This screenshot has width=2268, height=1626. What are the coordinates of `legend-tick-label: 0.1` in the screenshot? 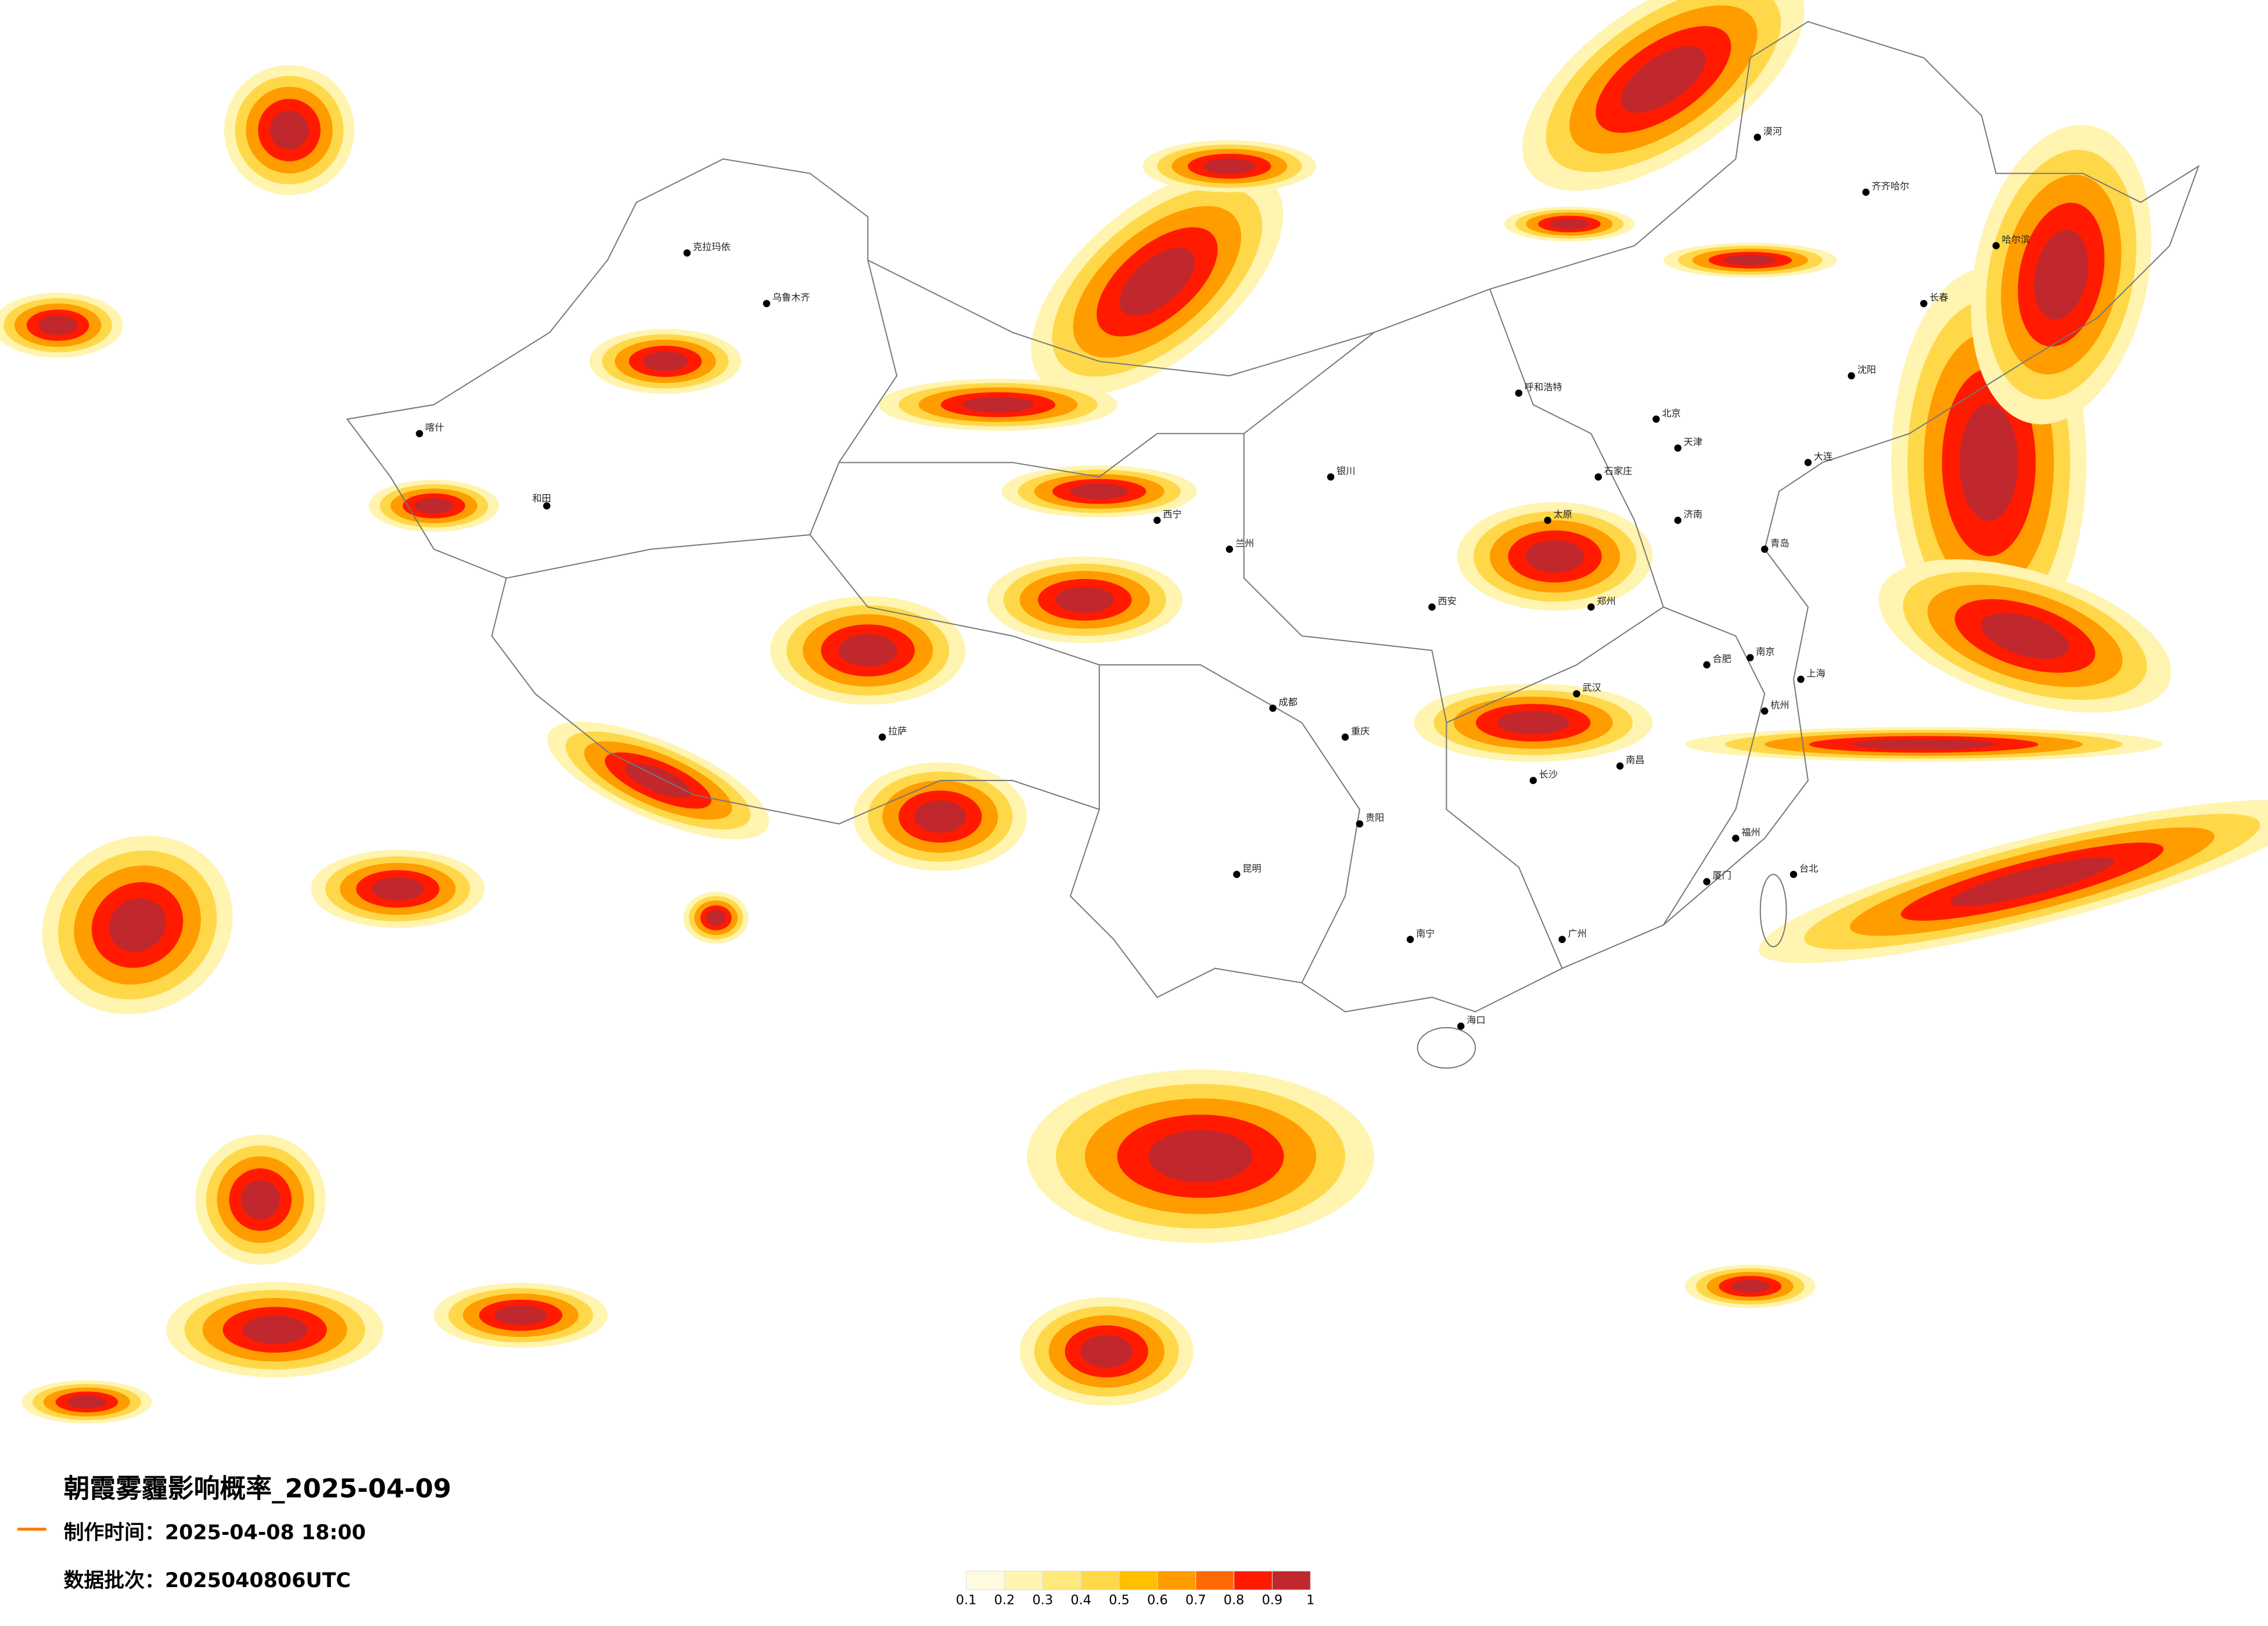 It's located at (966, 1600).